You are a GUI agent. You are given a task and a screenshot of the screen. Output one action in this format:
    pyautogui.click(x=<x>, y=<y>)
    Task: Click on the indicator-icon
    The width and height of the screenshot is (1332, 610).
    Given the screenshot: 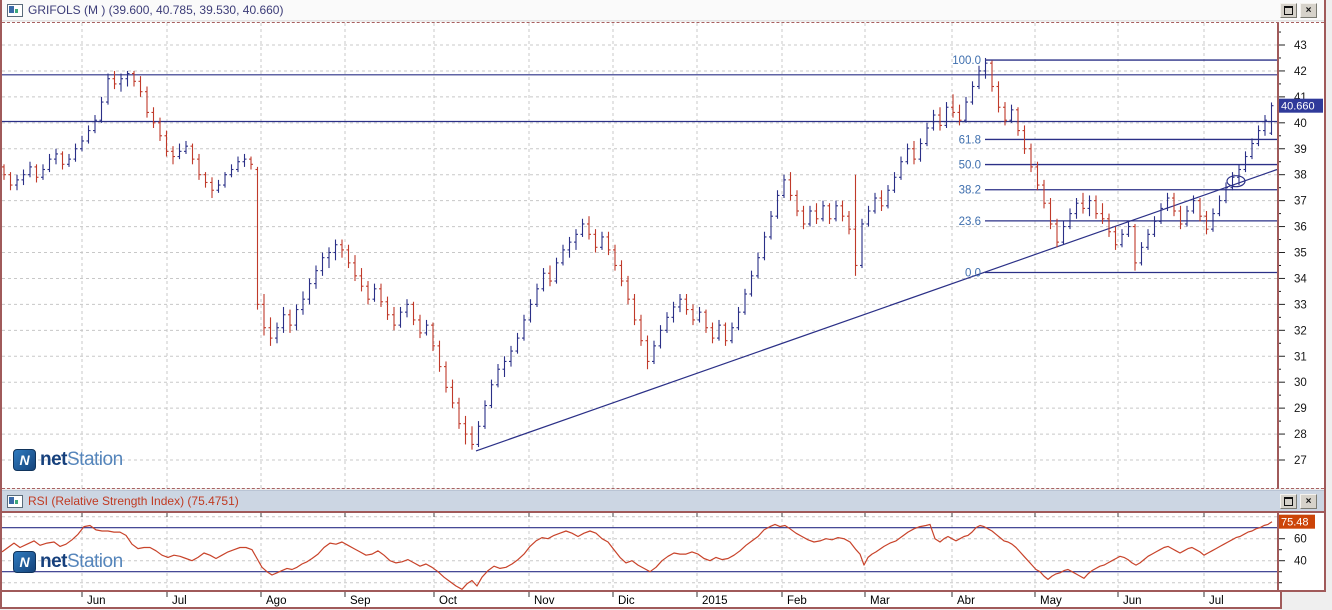 What is the action you would take?
    pyautogui.click(x=15, y=501)
    